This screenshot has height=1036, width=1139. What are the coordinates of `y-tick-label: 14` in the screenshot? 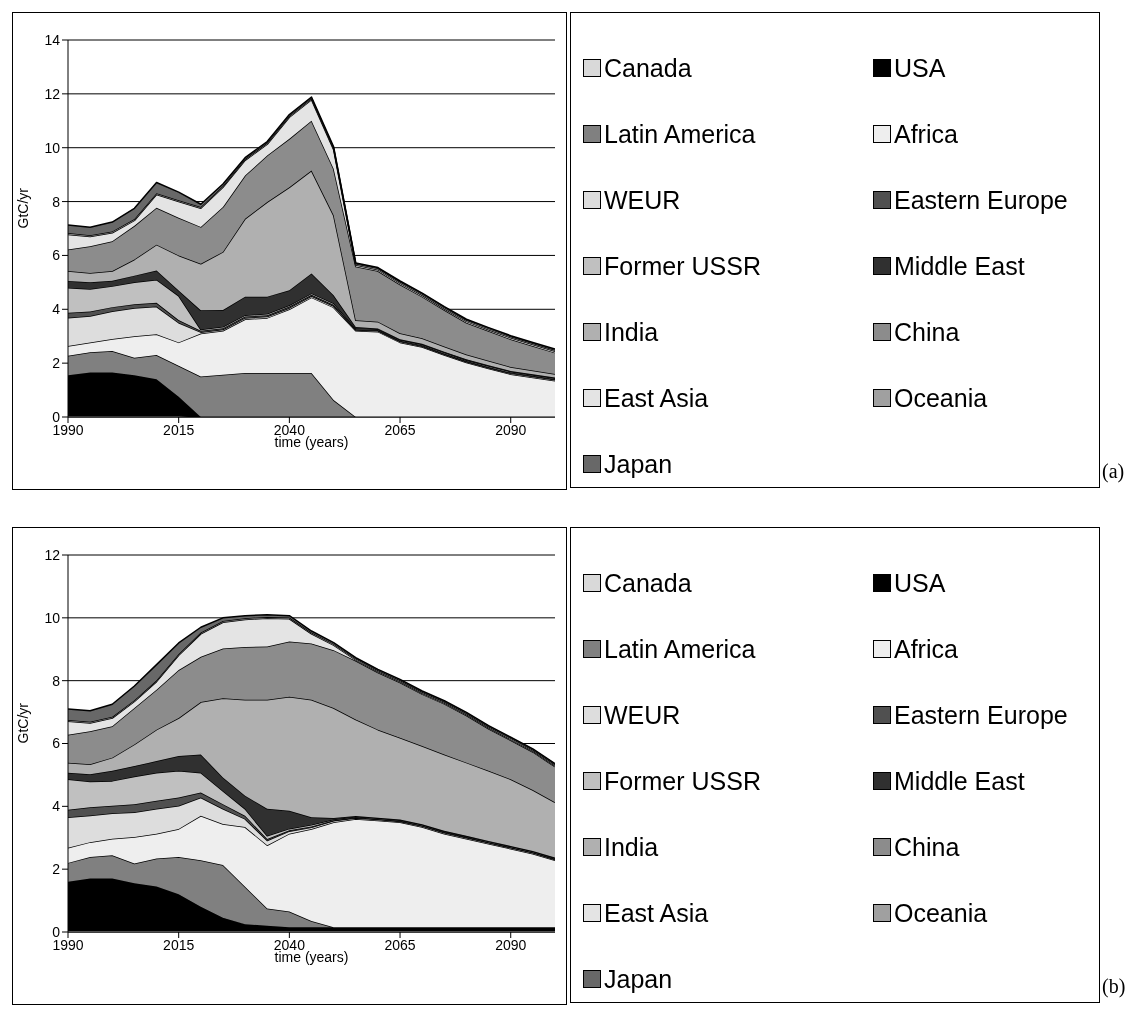 It's located at (52, 39).